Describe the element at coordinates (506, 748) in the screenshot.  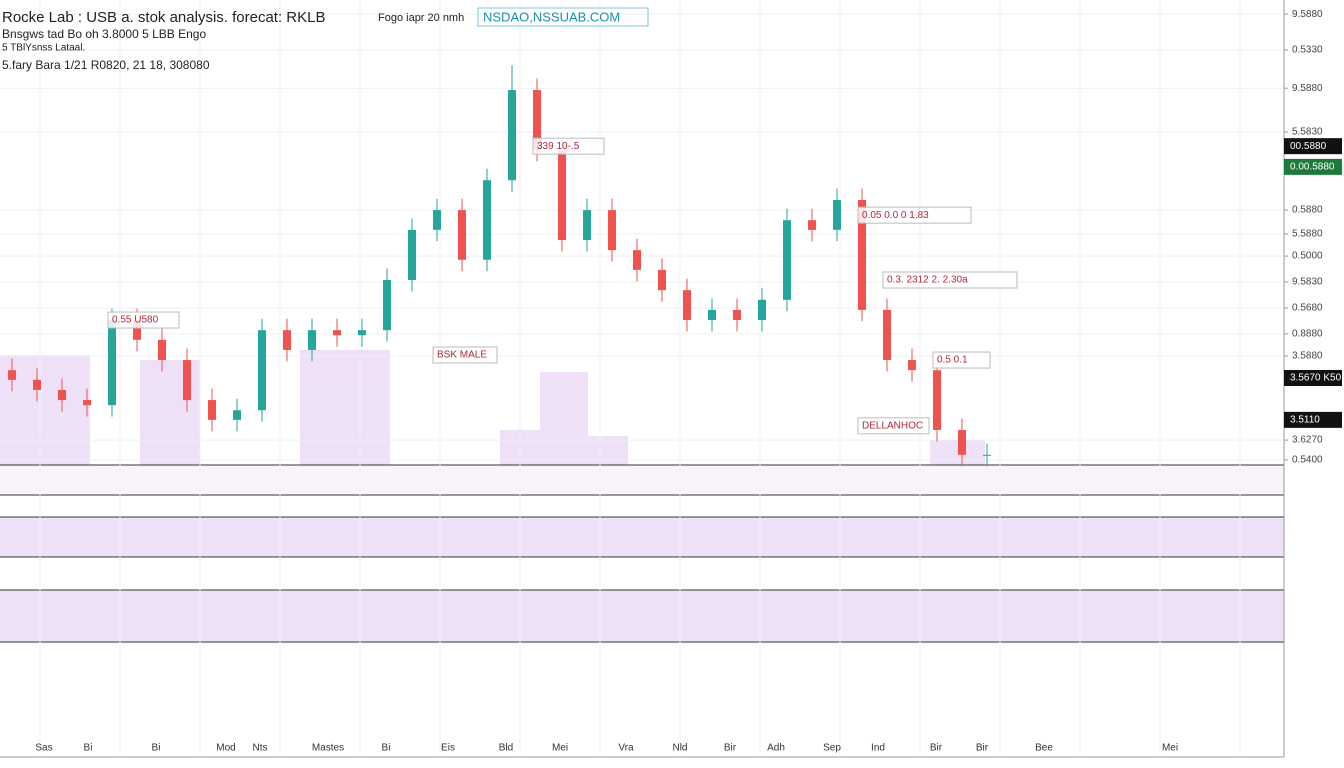
I see `x-tick-label: Bld` at that location.